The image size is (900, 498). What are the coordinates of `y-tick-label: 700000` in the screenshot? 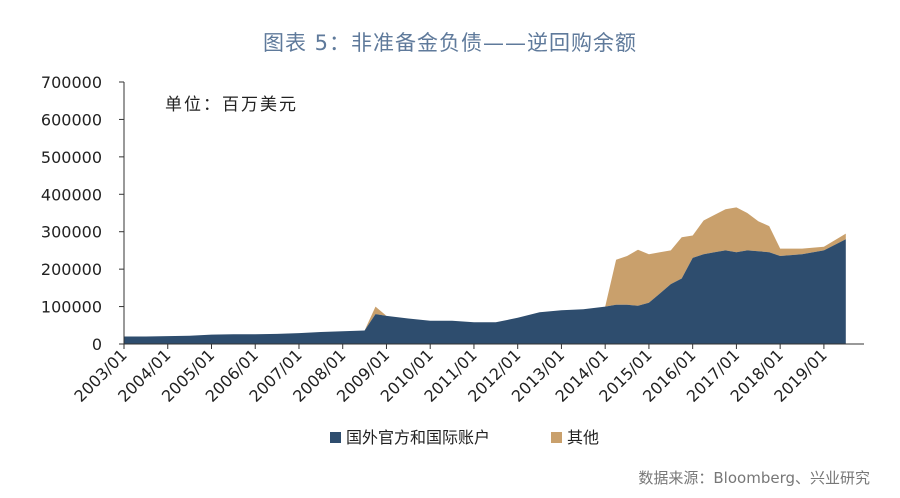 It's located at (71, 82).